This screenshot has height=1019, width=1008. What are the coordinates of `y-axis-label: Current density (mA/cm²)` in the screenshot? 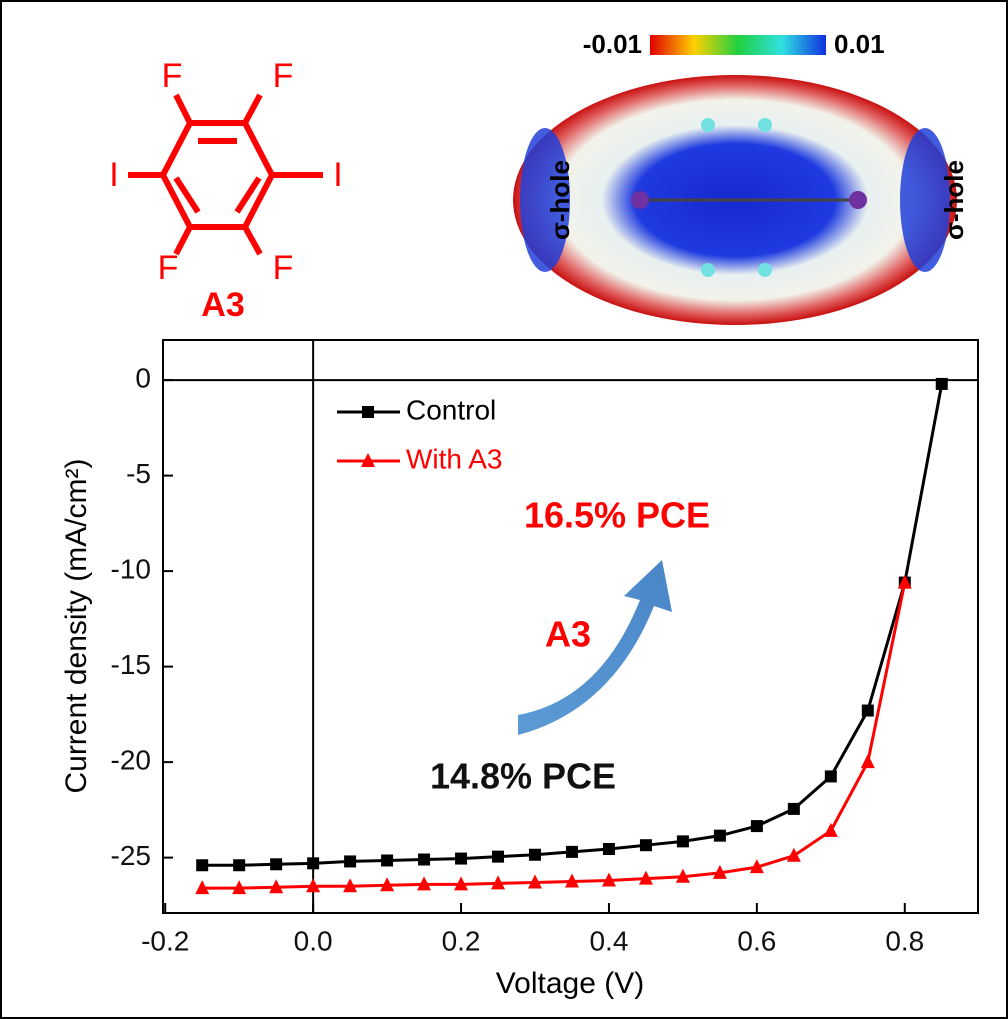 It's located at (76, 625).